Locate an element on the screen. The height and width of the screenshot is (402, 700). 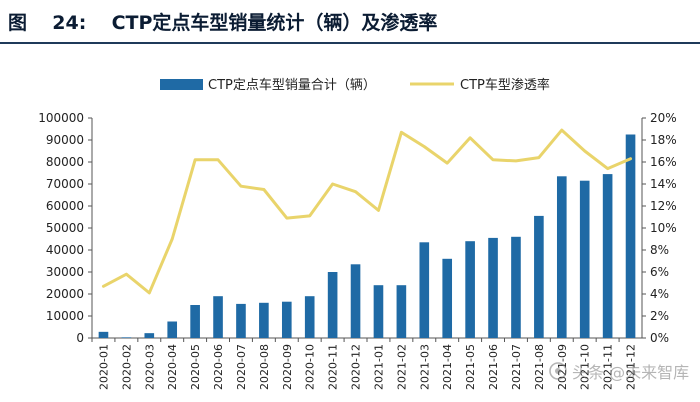
x-tick-label: 2021-10 is located at coordinates (585, 367).